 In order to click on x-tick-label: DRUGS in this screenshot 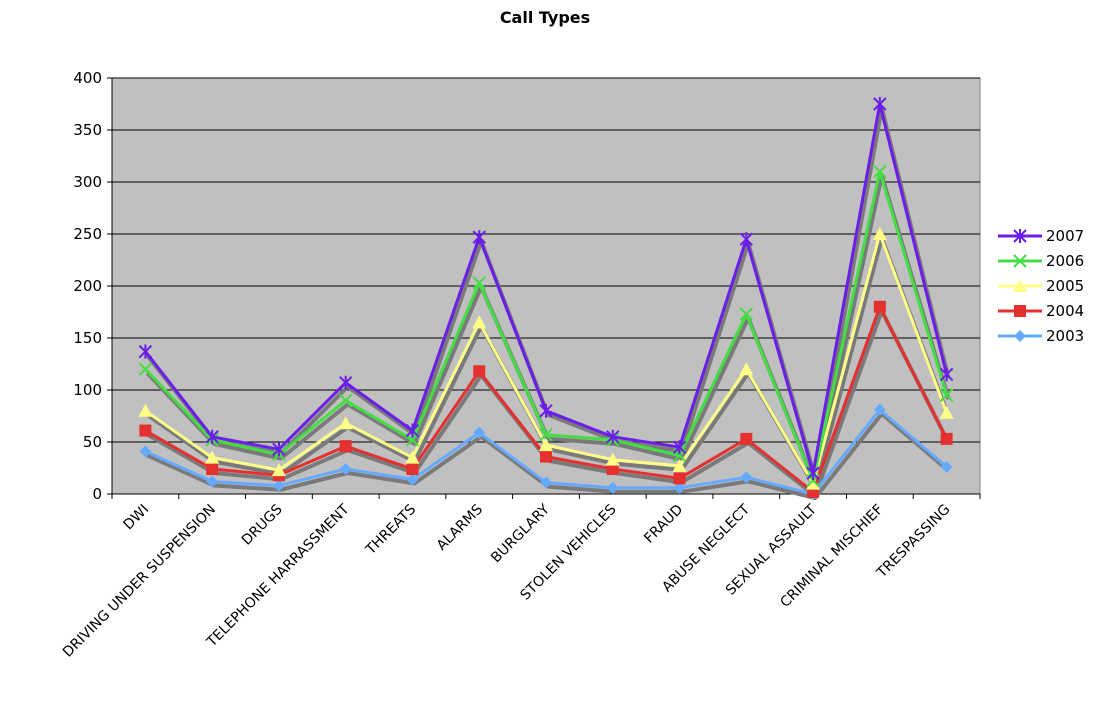, I will do `click(262, 524)`.